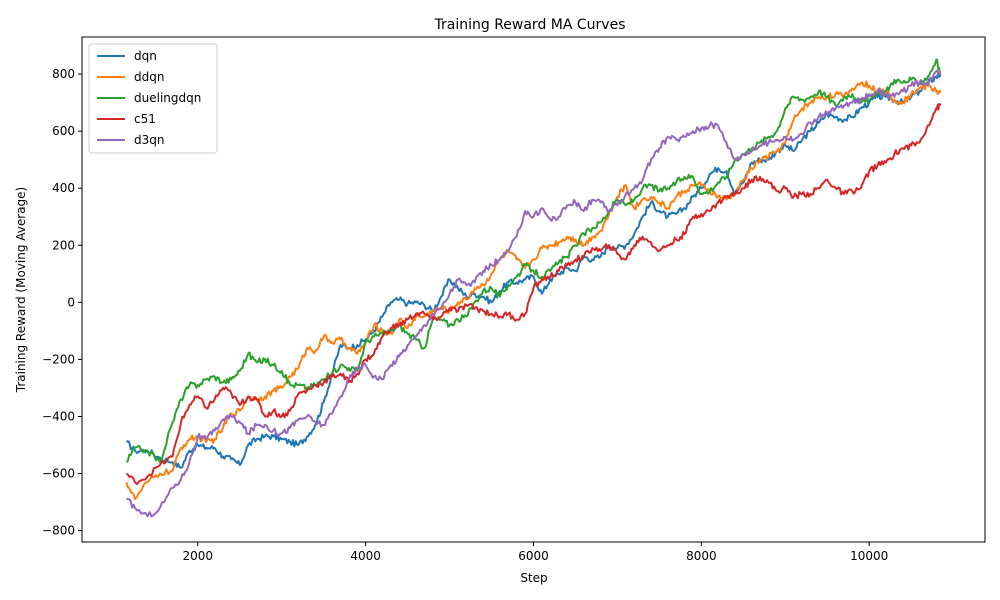 The height and width of the screenshot is (600, 1000). What do you see at coordinates (533, 556) in the screenshot?
I see `x-tick-label: 6000` at bounding box center [533, 556].